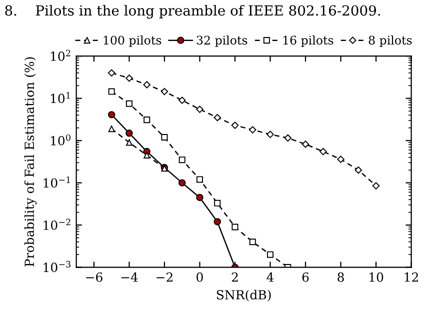 Image resolution: width=424 pixels, height=330 pixels. I want to click on y-tick-label: 10$^{−2}$, so click(57, 224).